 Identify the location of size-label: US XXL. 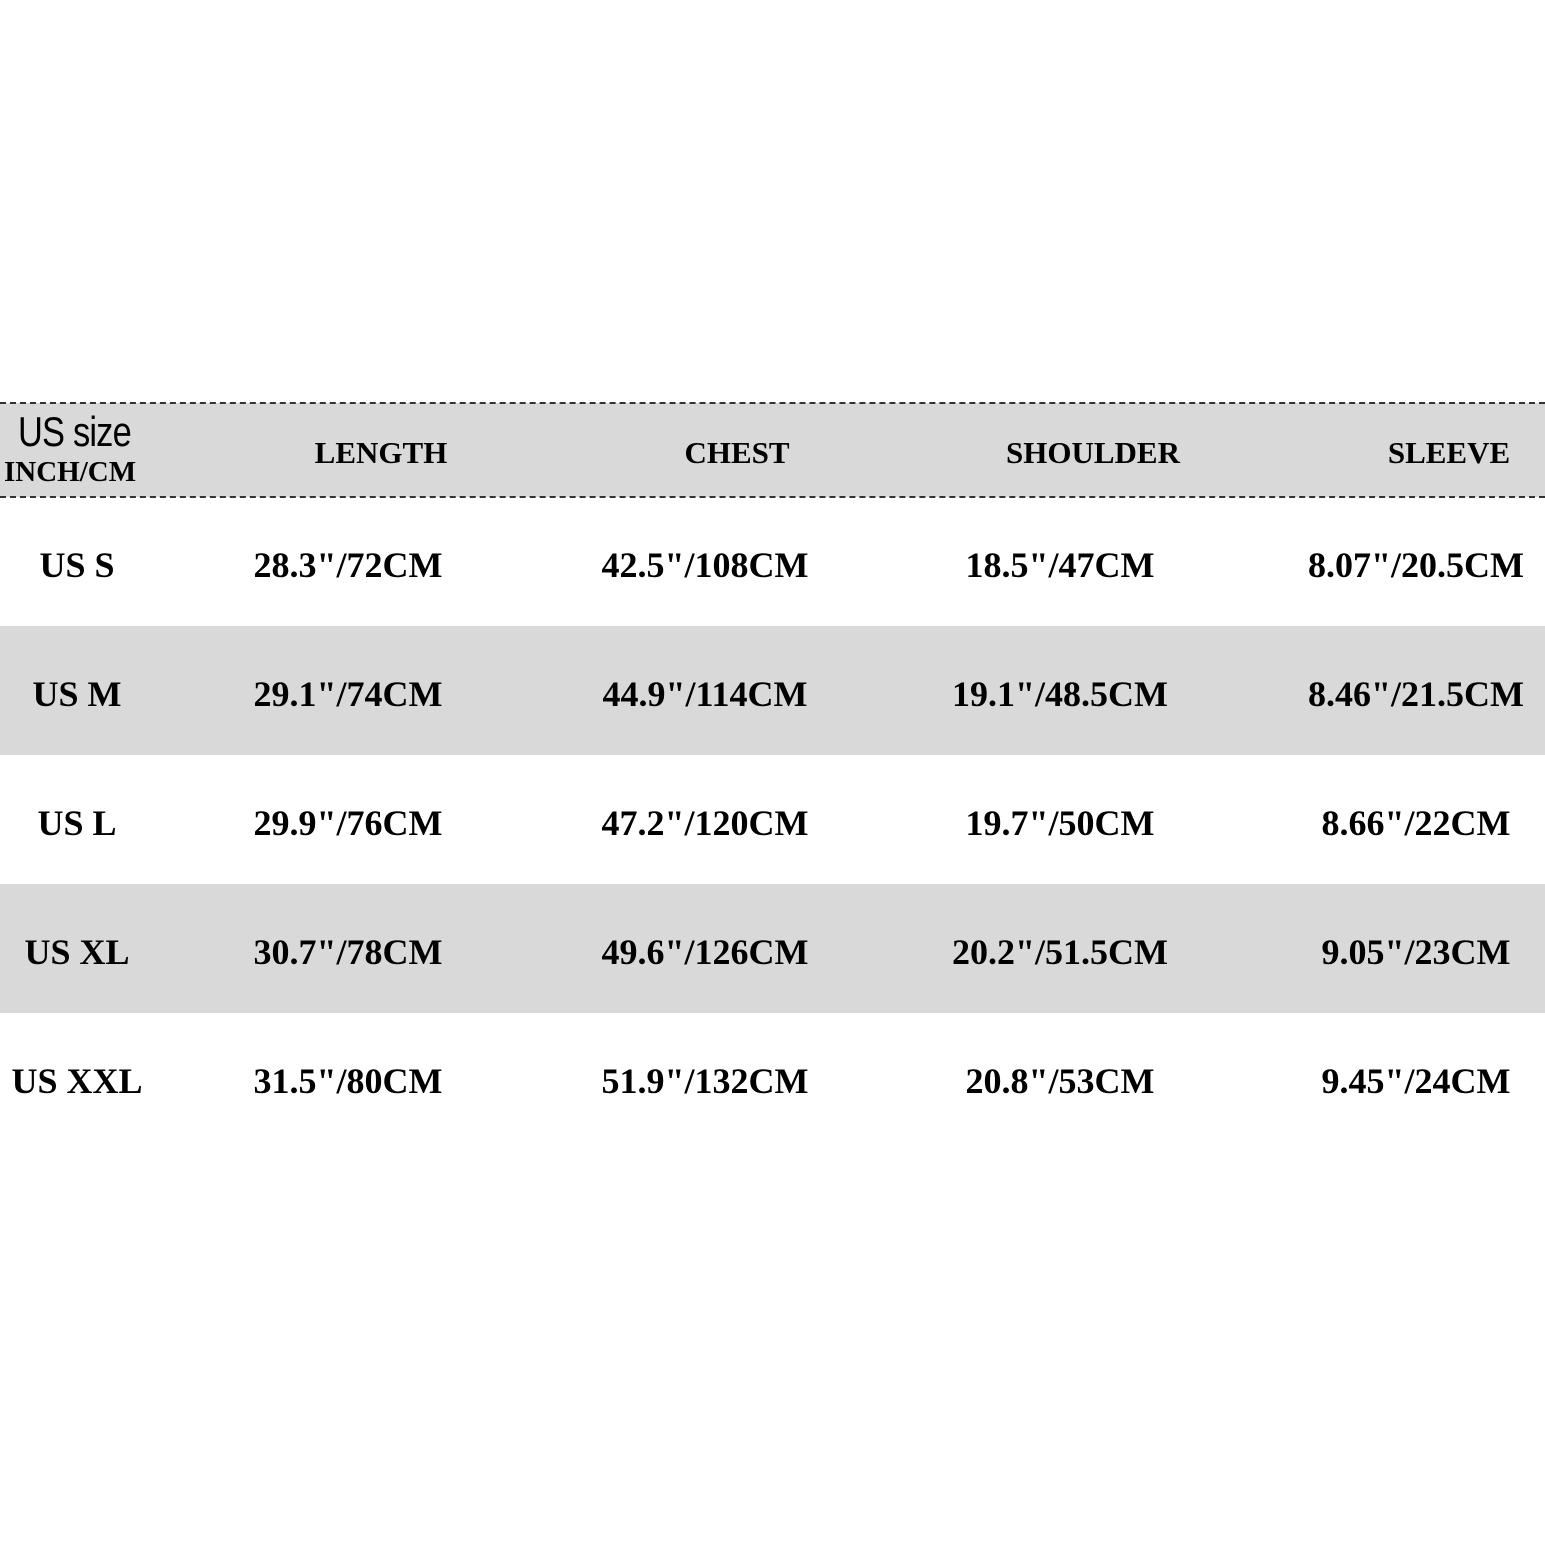
(77, 1080).